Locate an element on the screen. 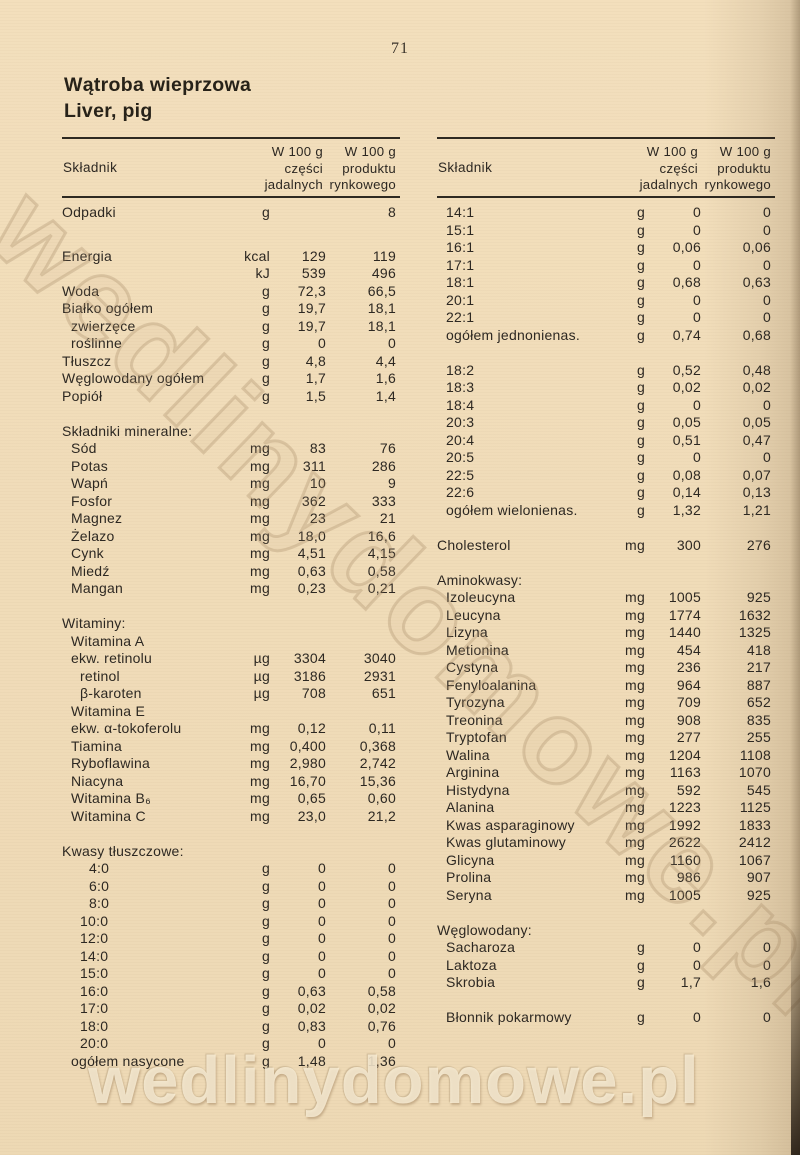 This screenshot has width=800, height=1155. ingredient-label: Cystyna is located at coordinates (472, 667).